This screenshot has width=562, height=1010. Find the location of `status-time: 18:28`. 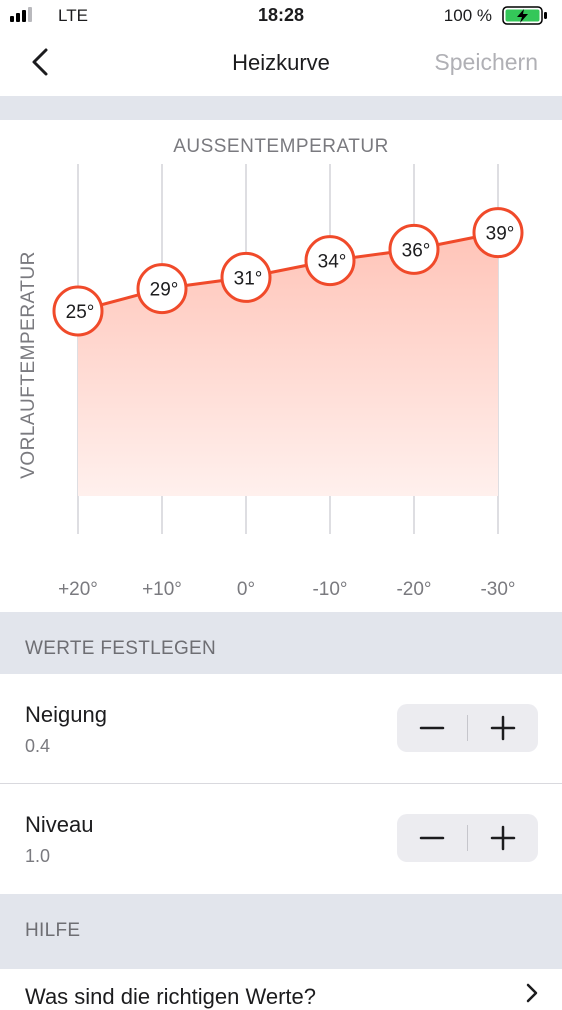

status-time: 18:28 is located at coordinates (281, 15).